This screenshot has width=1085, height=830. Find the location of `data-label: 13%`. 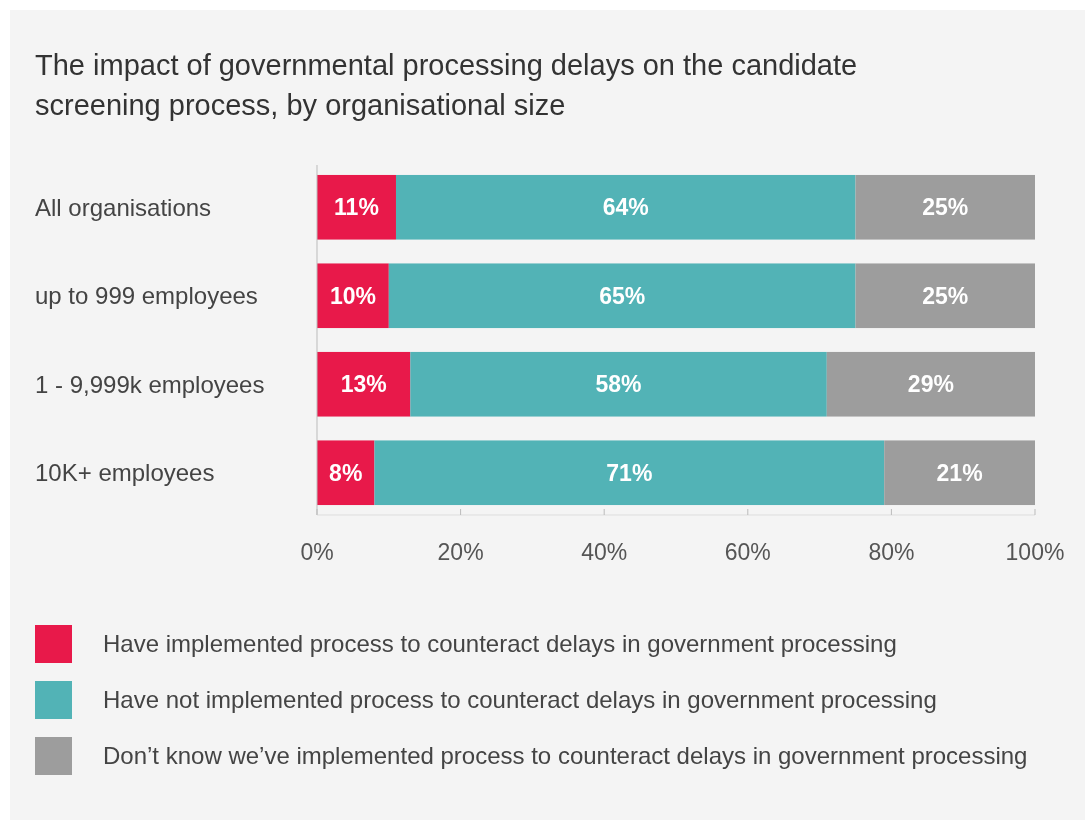

data-label: 13% is located at coordinates (363, 384).